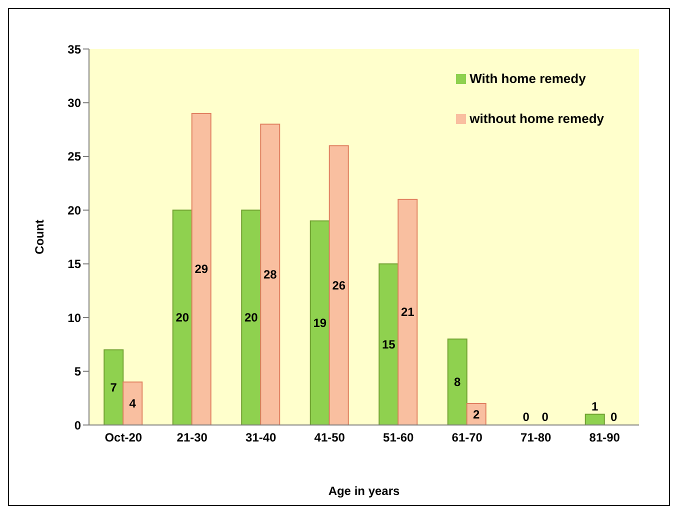 The image size is (677, 512). I want to click on data-label: 15, so click(389, 344).